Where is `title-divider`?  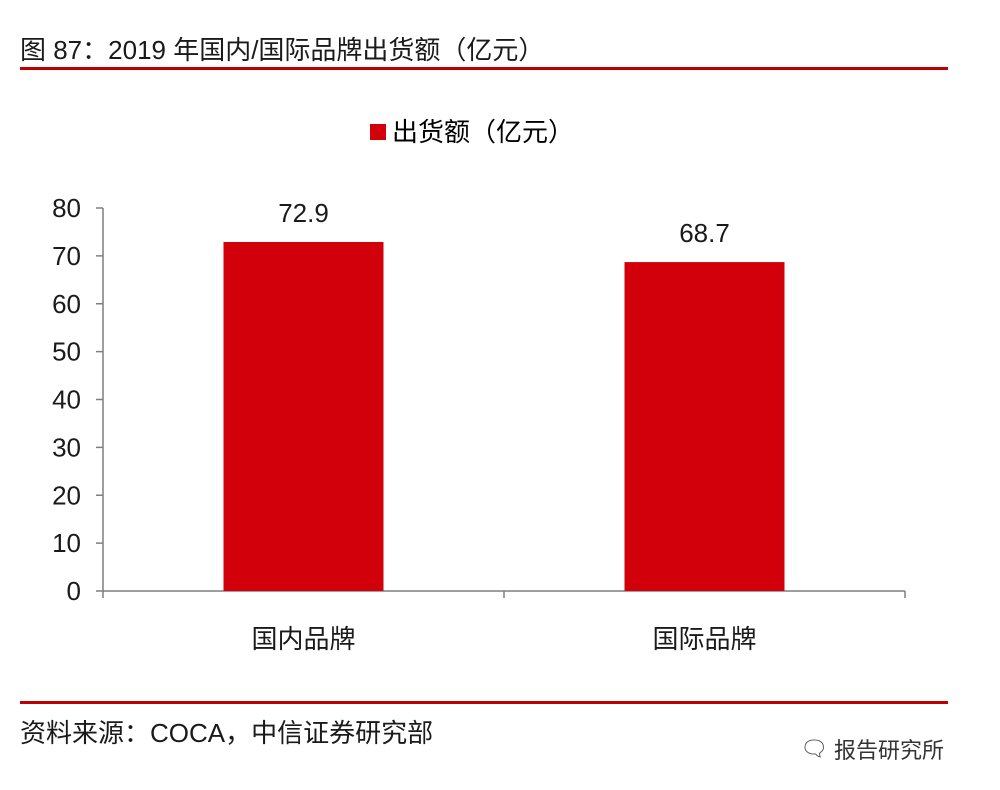
title-divider is located at coordinates (484, 68).